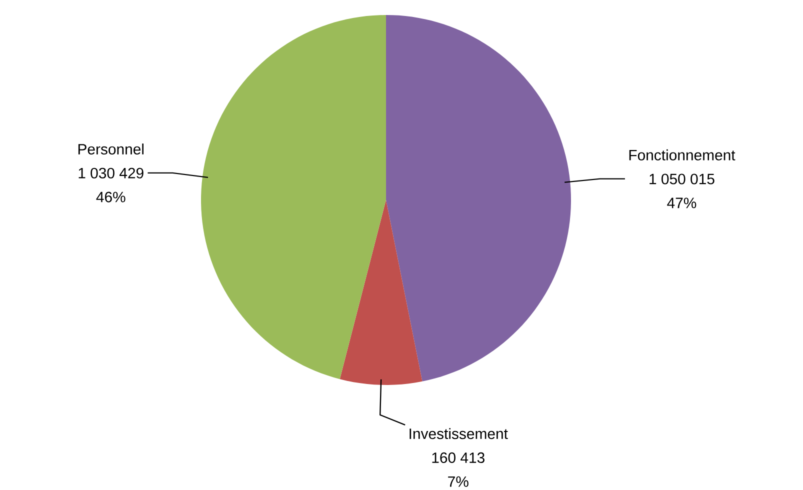 The image size is (803, 490). I want to click on text: 46%, so click(111, 197).